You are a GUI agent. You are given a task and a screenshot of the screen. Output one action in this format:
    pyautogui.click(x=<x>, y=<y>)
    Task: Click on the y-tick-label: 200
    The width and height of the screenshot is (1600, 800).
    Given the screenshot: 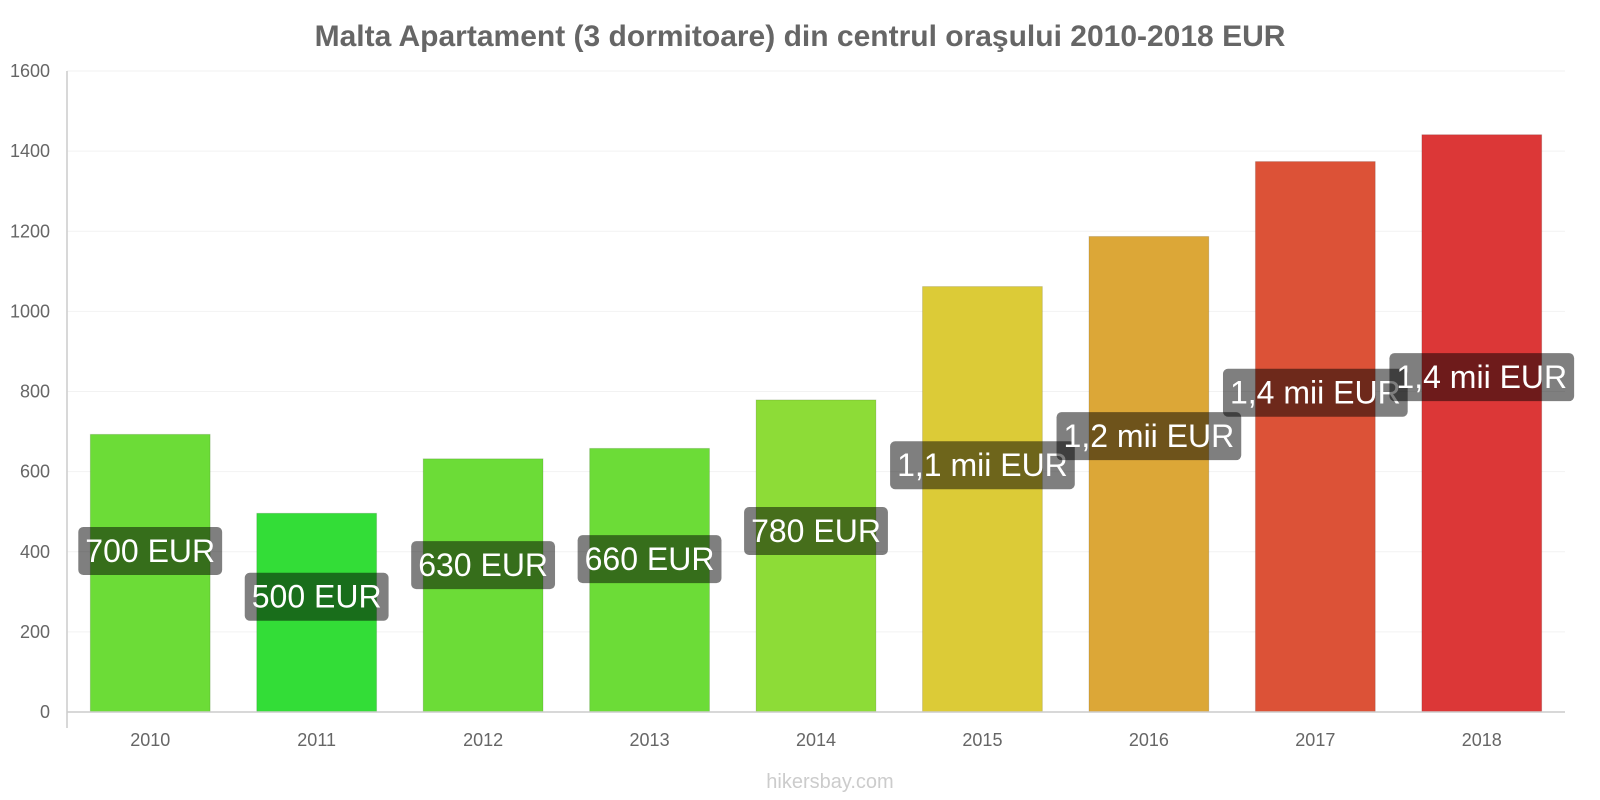 What is the action you would take?
    pyautogui.click(x=35, y=632)
    